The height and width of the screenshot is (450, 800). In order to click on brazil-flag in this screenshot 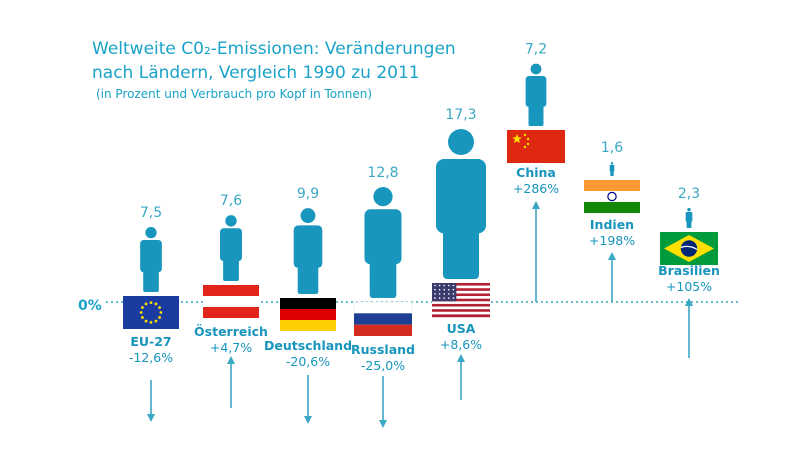, I will do `click(689, 248)`.